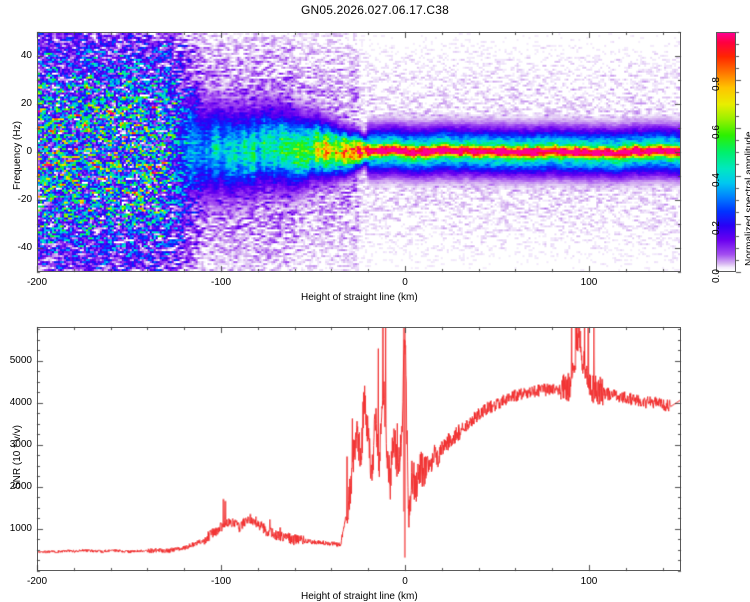 This screenshot has width=750, height=602. What do you see at coordinates (375, 10) in the screenshot?
I see `page-title: GN05.2026.027.06.17.C38` at bounding box center [375, 10].